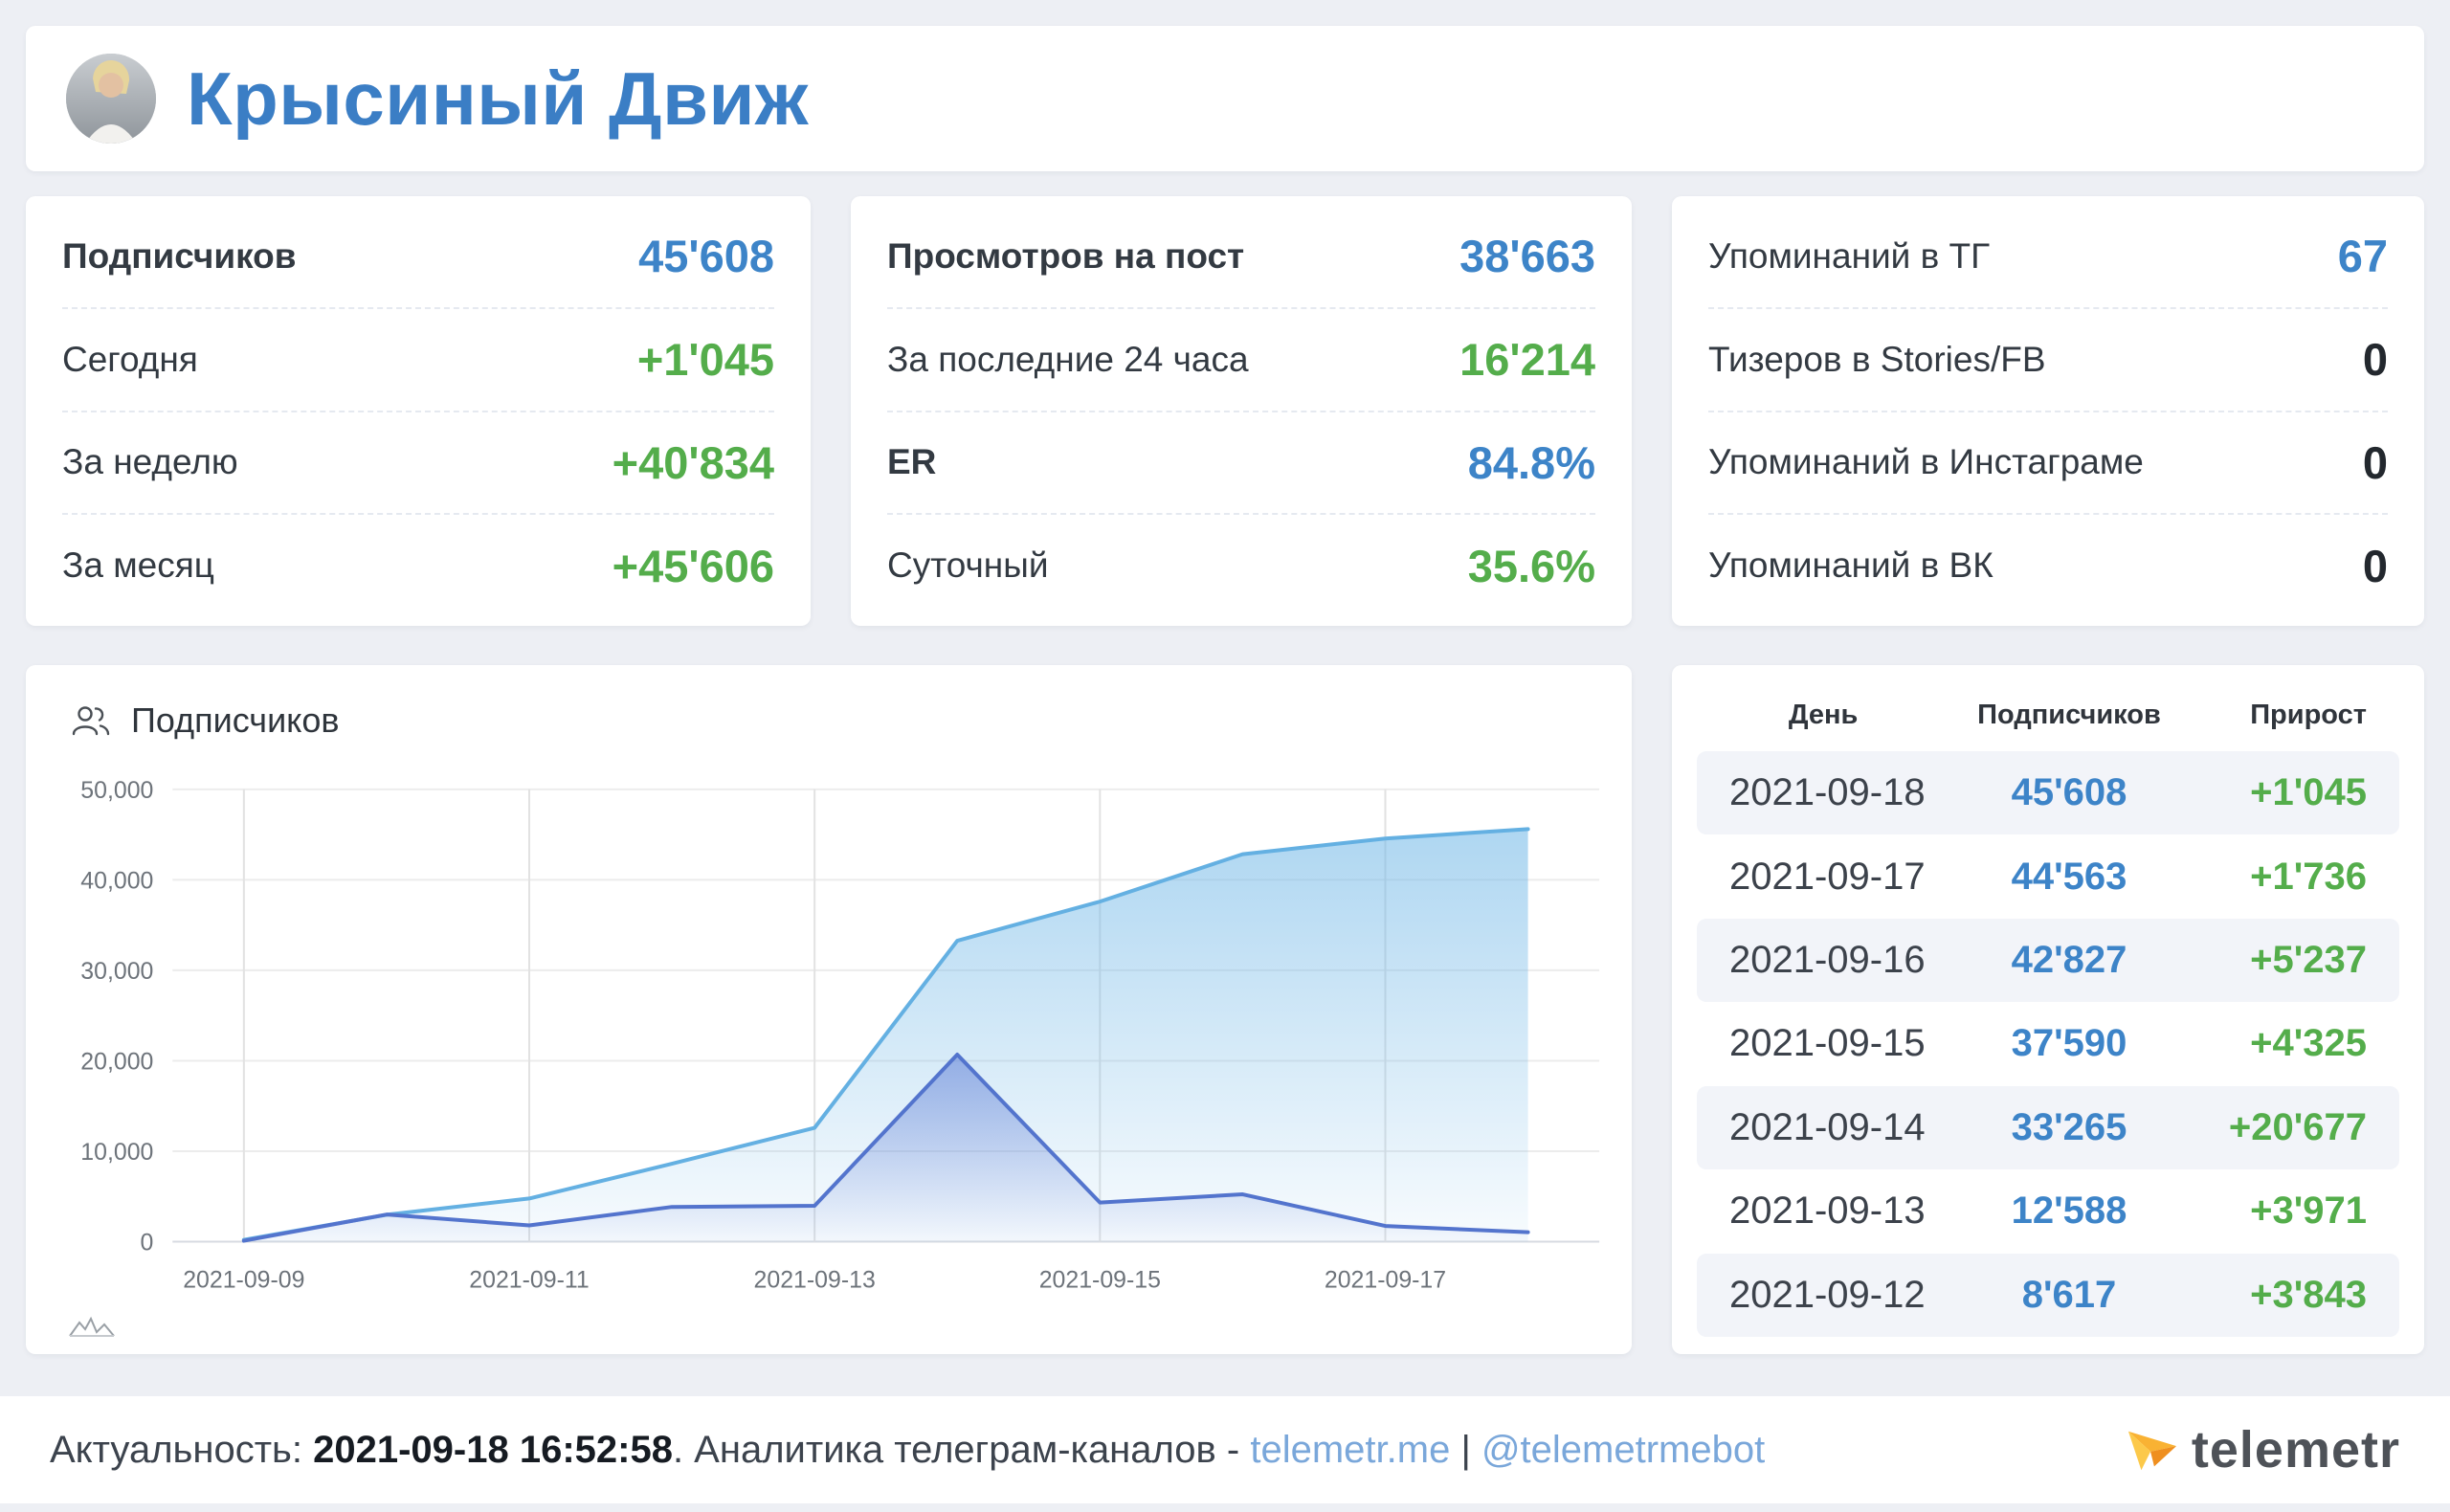 This screenshot has width=2450, height=1512. Describe the element at coordinates (117, 1152) in the screenshot. I see `svg-text: 10,000` at that location.